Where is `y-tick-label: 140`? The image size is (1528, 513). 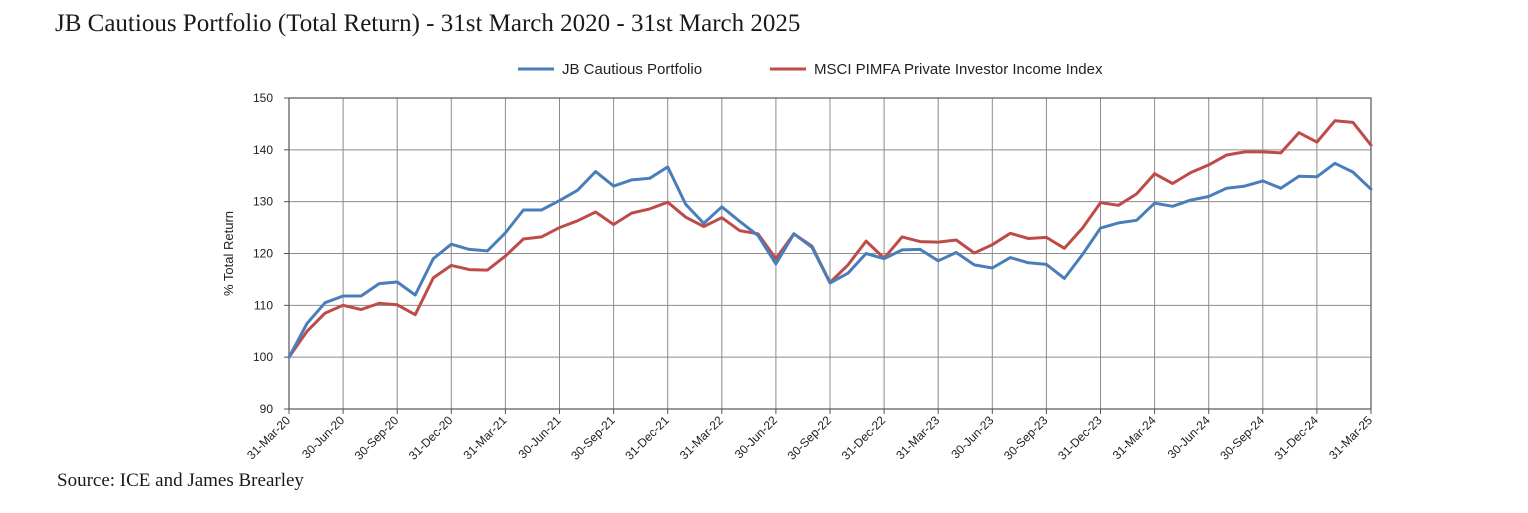
y-tick-label: 140 is located at coordinates (263, 150).